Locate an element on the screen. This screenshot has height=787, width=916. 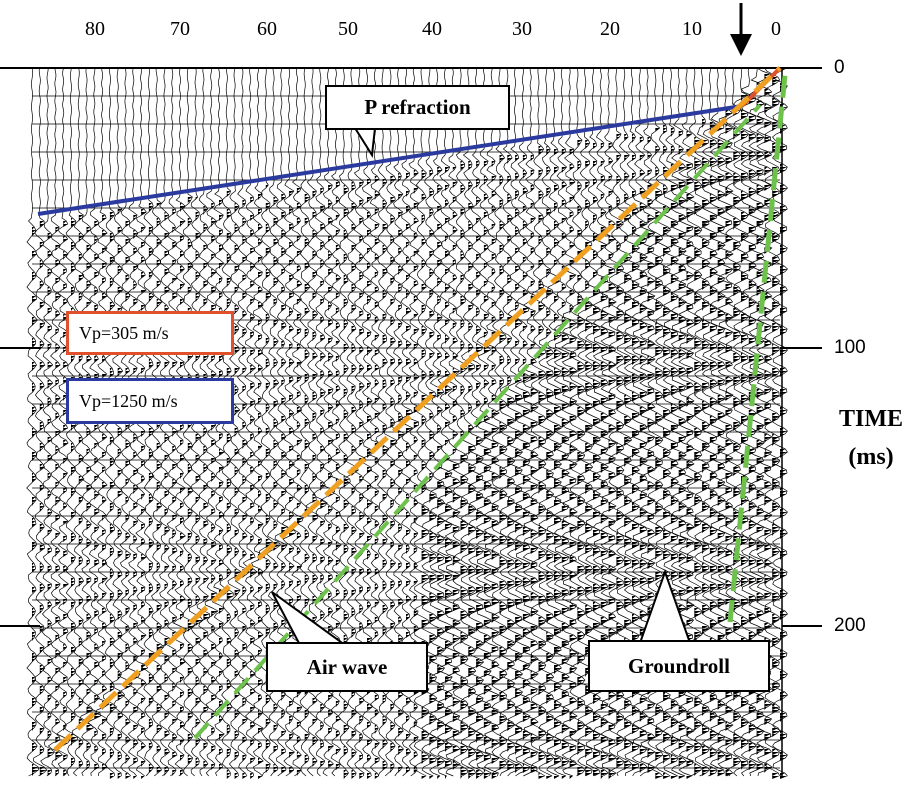
distance-tick-label: 50 is located at coordinates (348, 29).